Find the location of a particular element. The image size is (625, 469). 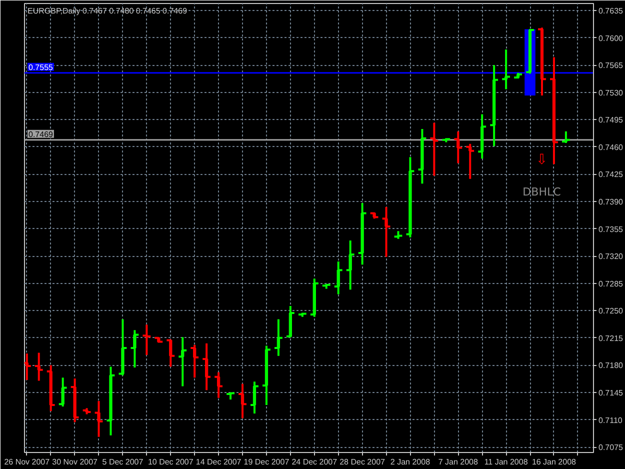

x-tick-label: 16 Jan 2008 is located at coordinates (554, 462).